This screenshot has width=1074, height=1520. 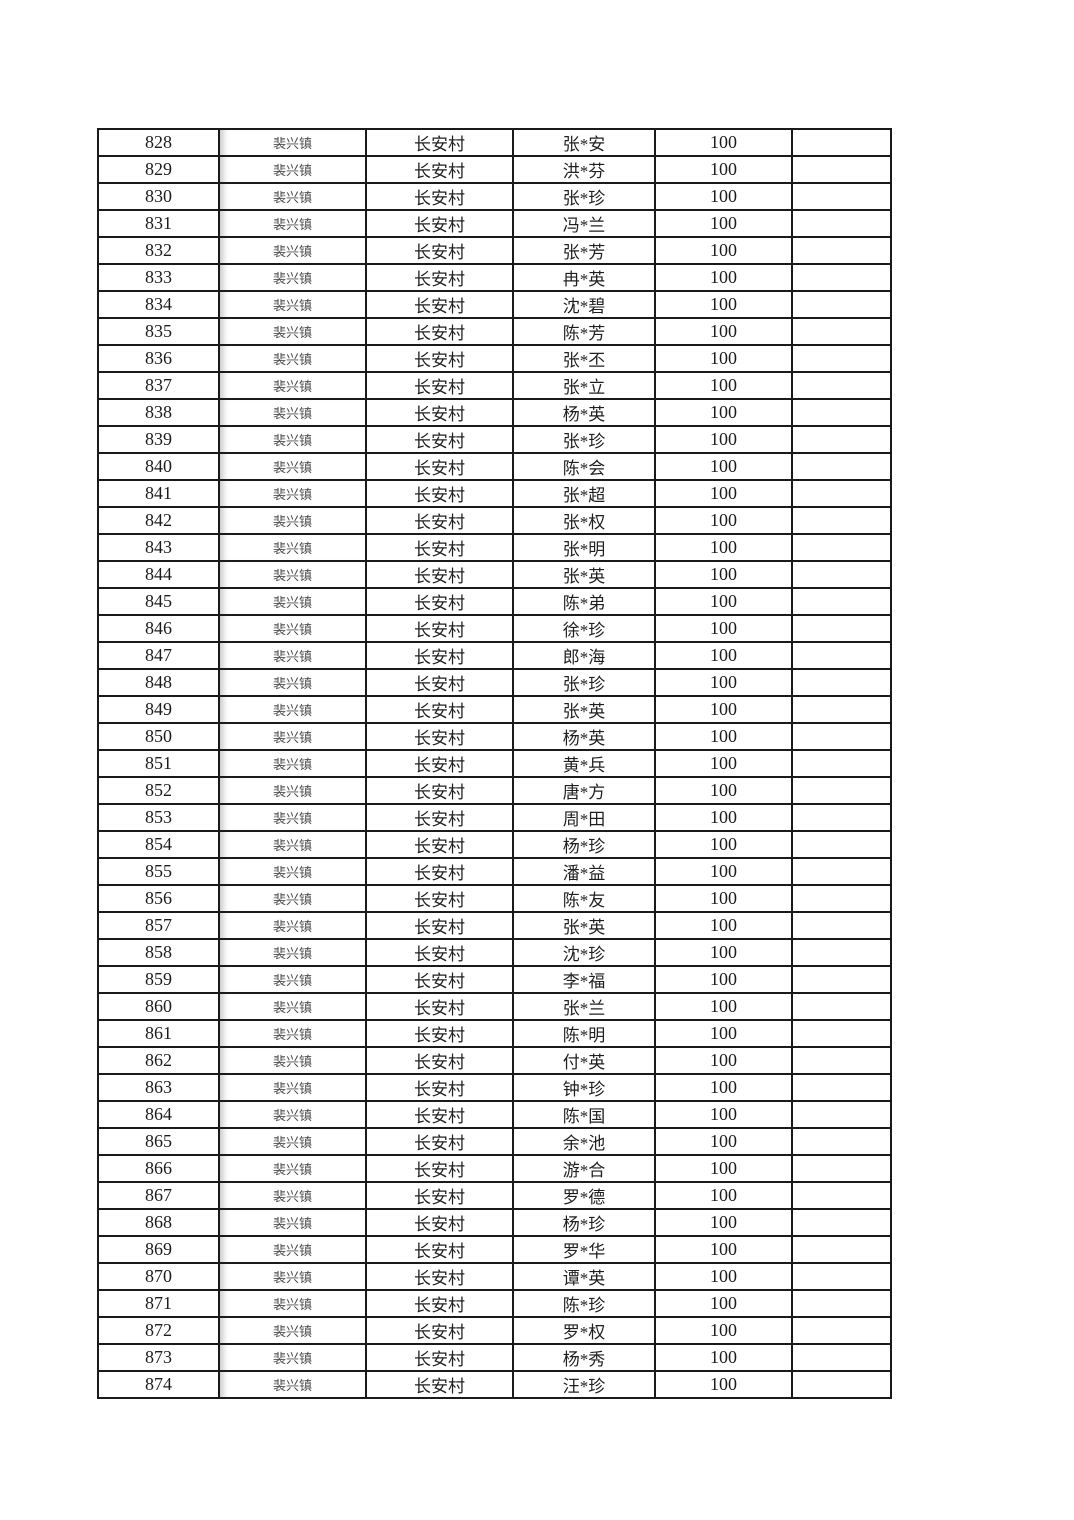 What do you see at coordinates (494, 655) in the screenshot?
I see `table-row: 847 裴兴镇 长安村 郎*海 100` at bounding box center [494, 655].